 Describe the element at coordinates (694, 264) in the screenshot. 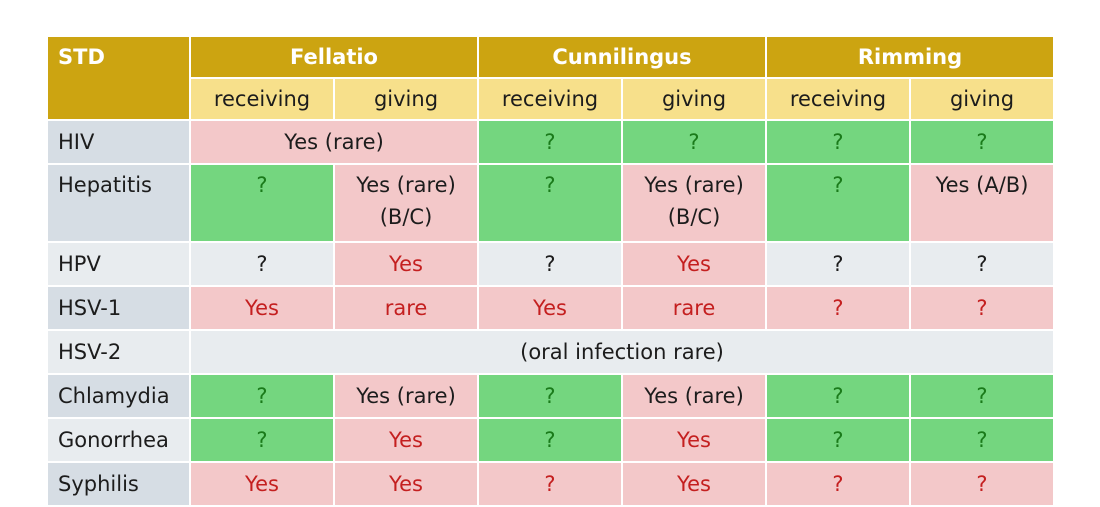

I see `cell-hpv-cunnilingus-giving: Yes` at that location.